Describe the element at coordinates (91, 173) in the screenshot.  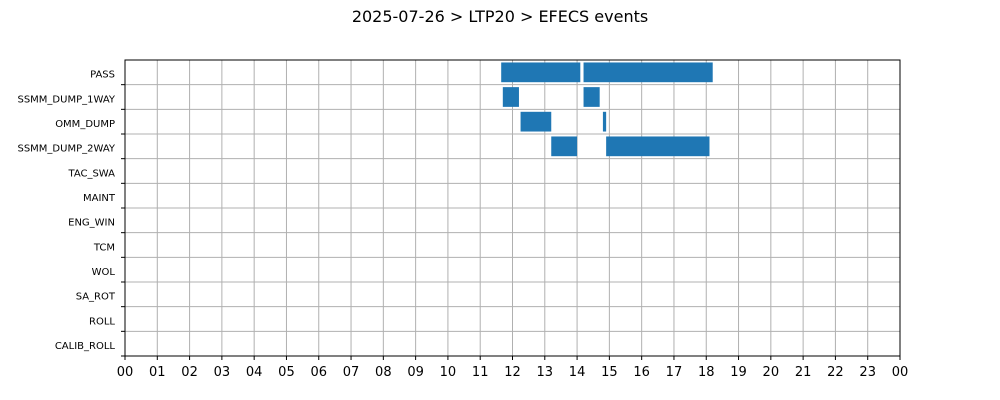
I see `y-tick-label: TAC_SWA` at that location.